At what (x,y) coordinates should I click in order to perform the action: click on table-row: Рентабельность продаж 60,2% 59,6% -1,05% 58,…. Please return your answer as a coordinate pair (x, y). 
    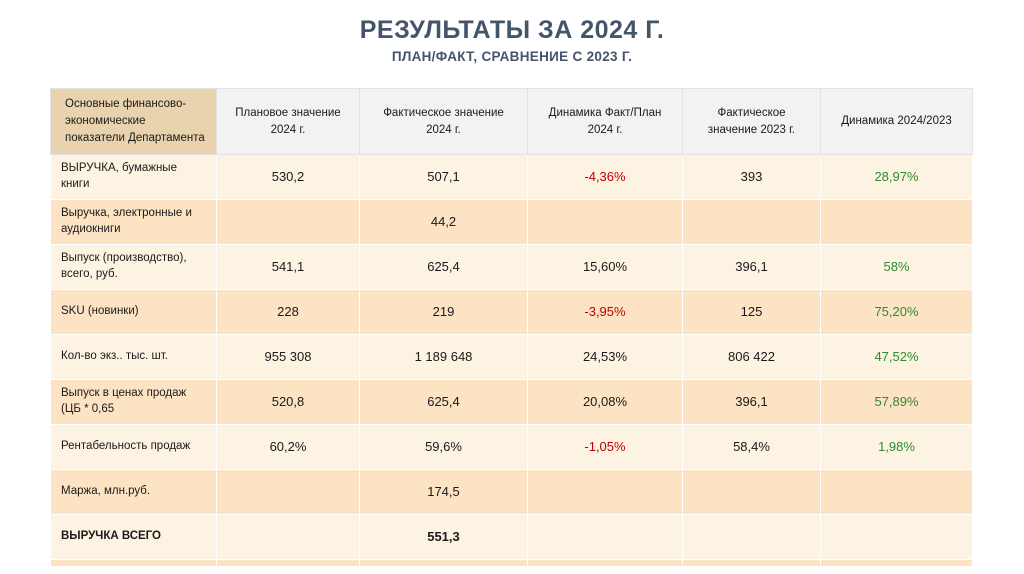
    Looking at the image, I should click on (511, 447).